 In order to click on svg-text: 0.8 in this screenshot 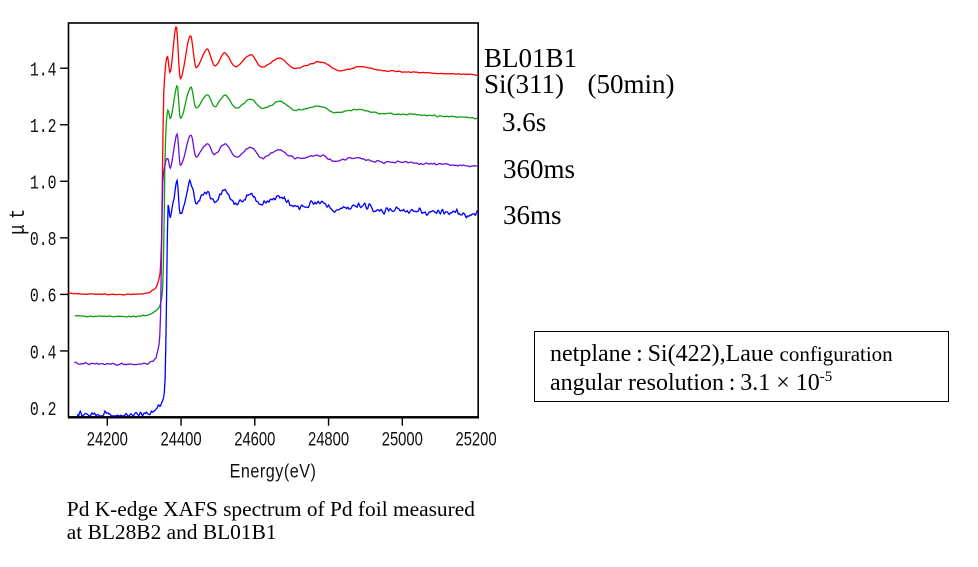, I will do `click(43, 241)`.